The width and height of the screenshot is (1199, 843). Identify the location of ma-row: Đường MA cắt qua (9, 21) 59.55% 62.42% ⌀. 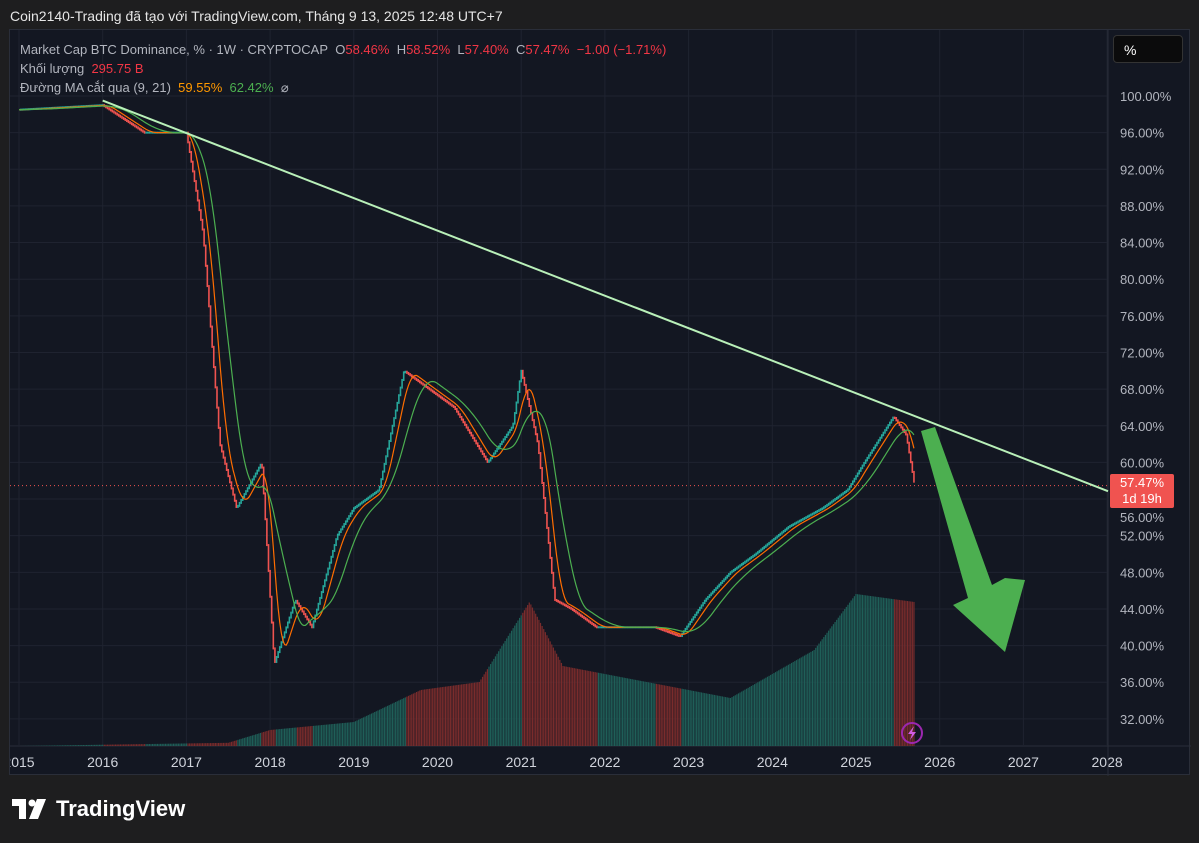
(343, 87).